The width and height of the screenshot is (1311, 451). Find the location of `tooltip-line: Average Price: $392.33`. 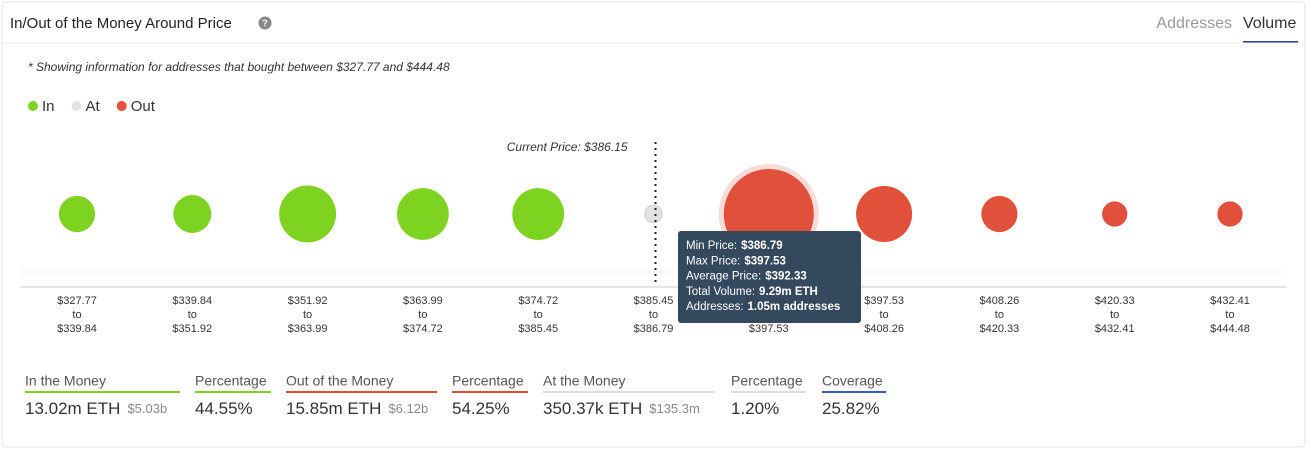

tooltip-line: Average Price: $392.33 is located at coordinates (746, 277).